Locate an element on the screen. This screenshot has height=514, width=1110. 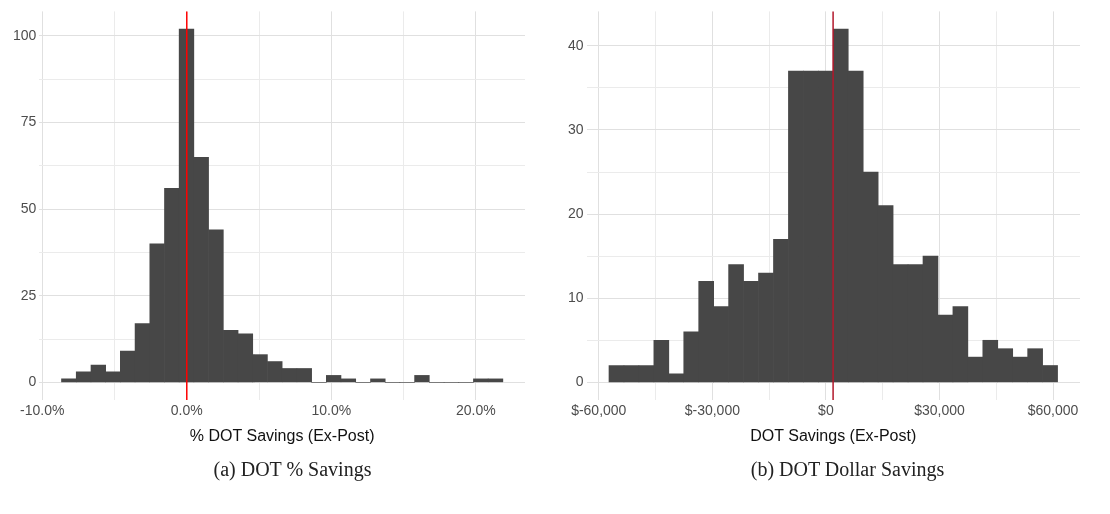
y-tick-label: 30 is located at coordinates (575, 128).